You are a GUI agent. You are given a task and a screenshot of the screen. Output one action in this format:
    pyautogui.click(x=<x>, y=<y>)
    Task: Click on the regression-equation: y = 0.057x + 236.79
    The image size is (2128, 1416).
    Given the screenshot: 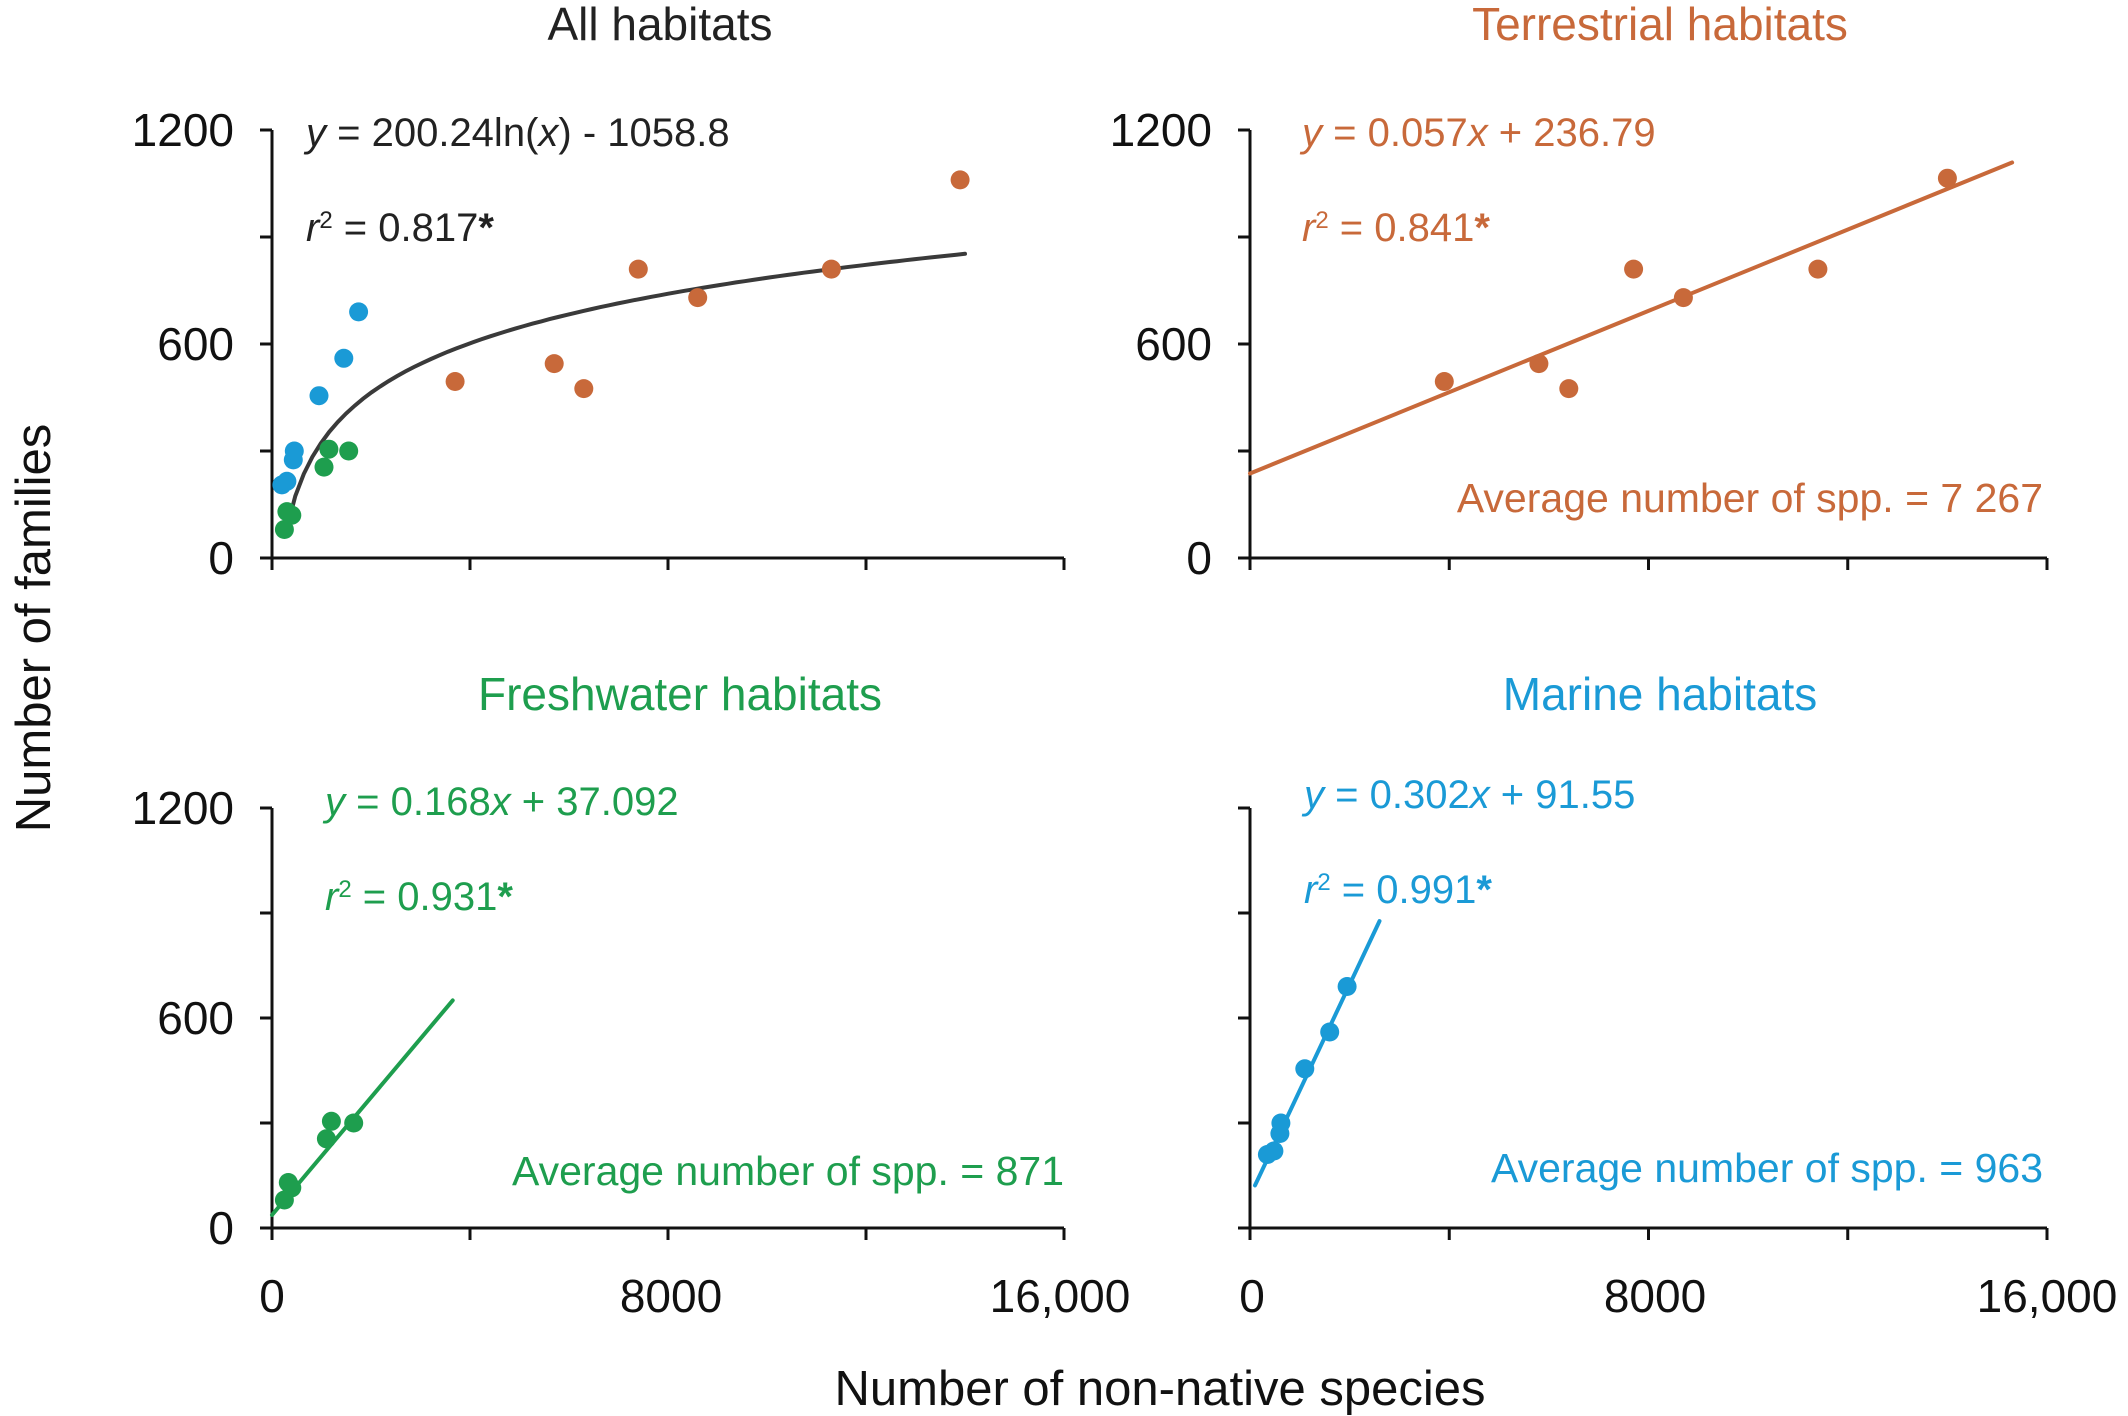 What is the action you would take?
    pyautogui.click(x=1477, y=133)
    